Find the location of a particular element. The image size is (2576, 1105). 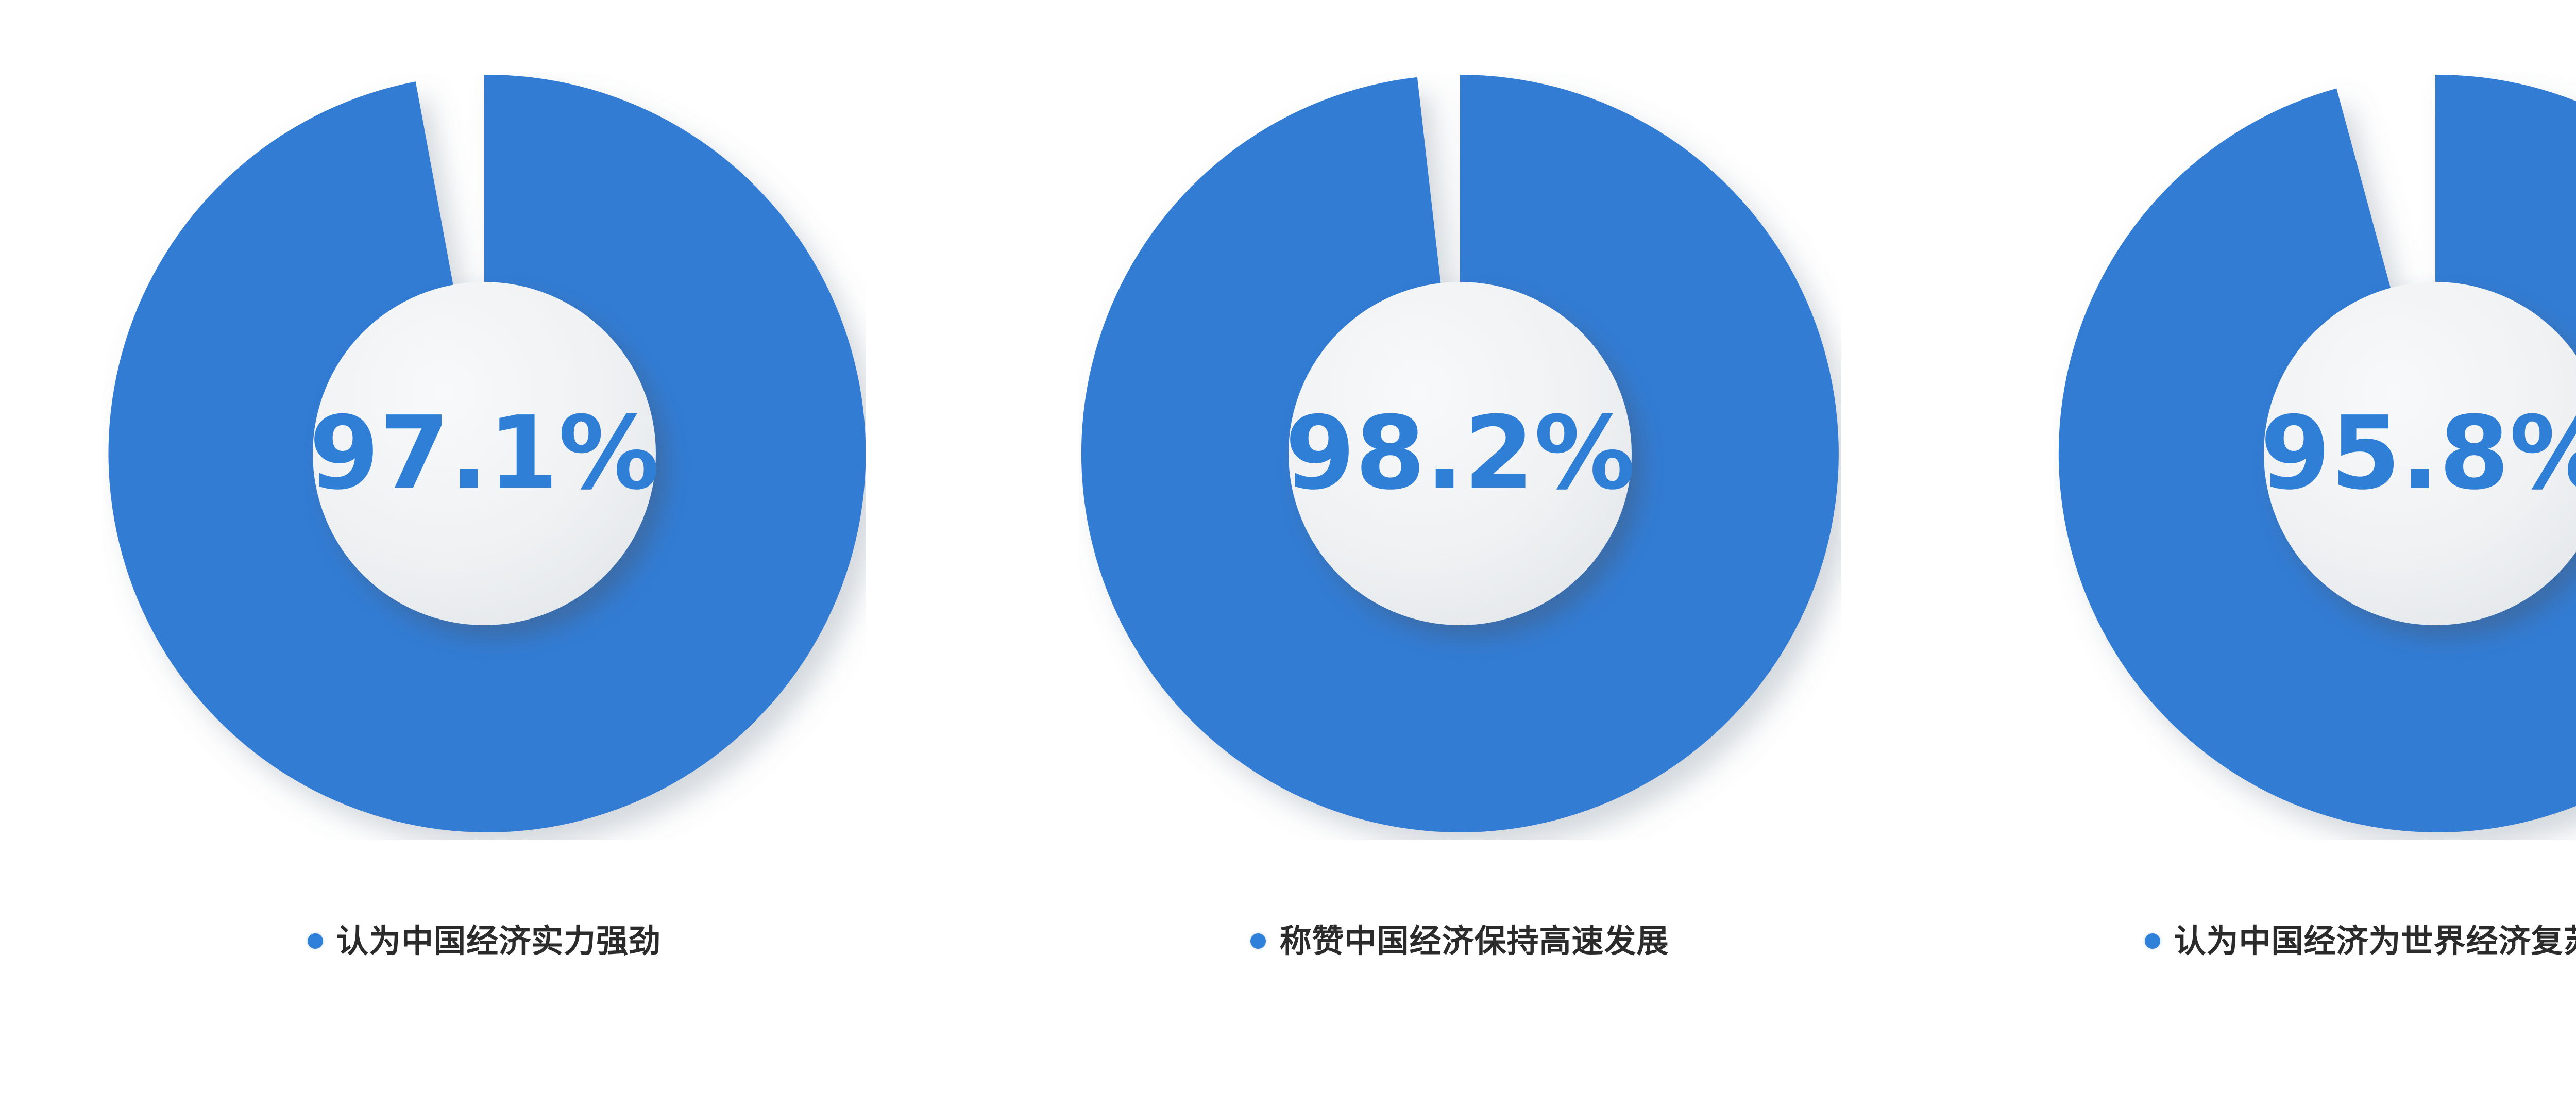

donut-value-label-2: 98.2% is located at coordinates (1460, 454).